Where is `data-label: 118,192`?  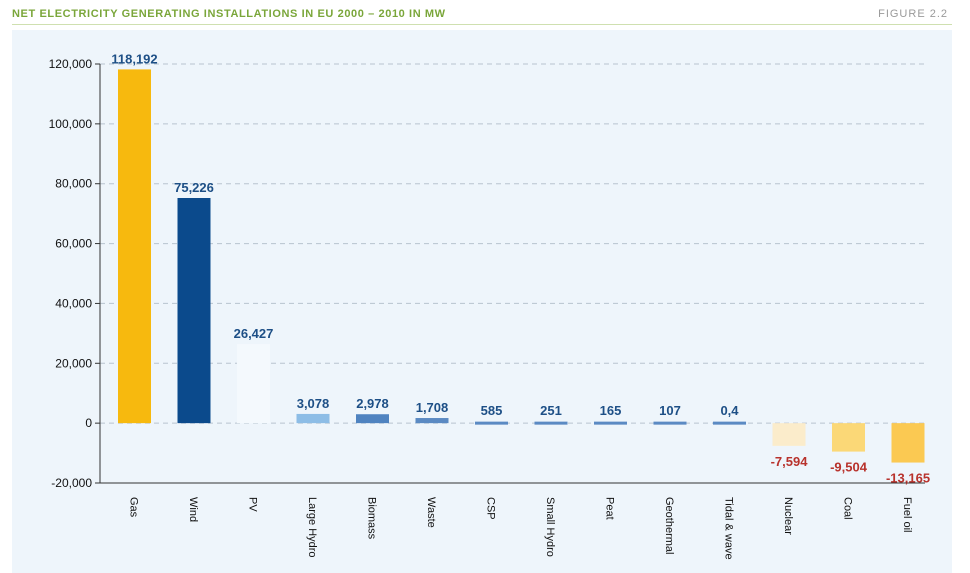 data-label: 118,192 is located at coordinates (134, 58).